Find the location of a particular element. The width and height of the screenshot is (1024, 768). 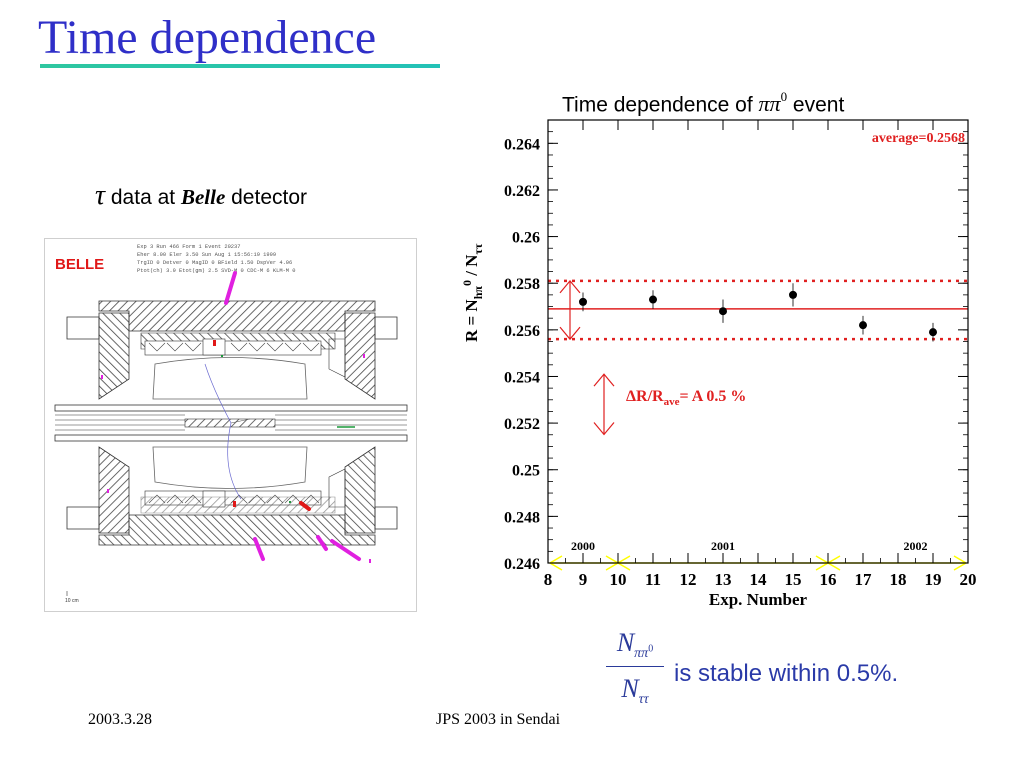

footer-date: 2003.3.28 is located at coordinates (120, 719).